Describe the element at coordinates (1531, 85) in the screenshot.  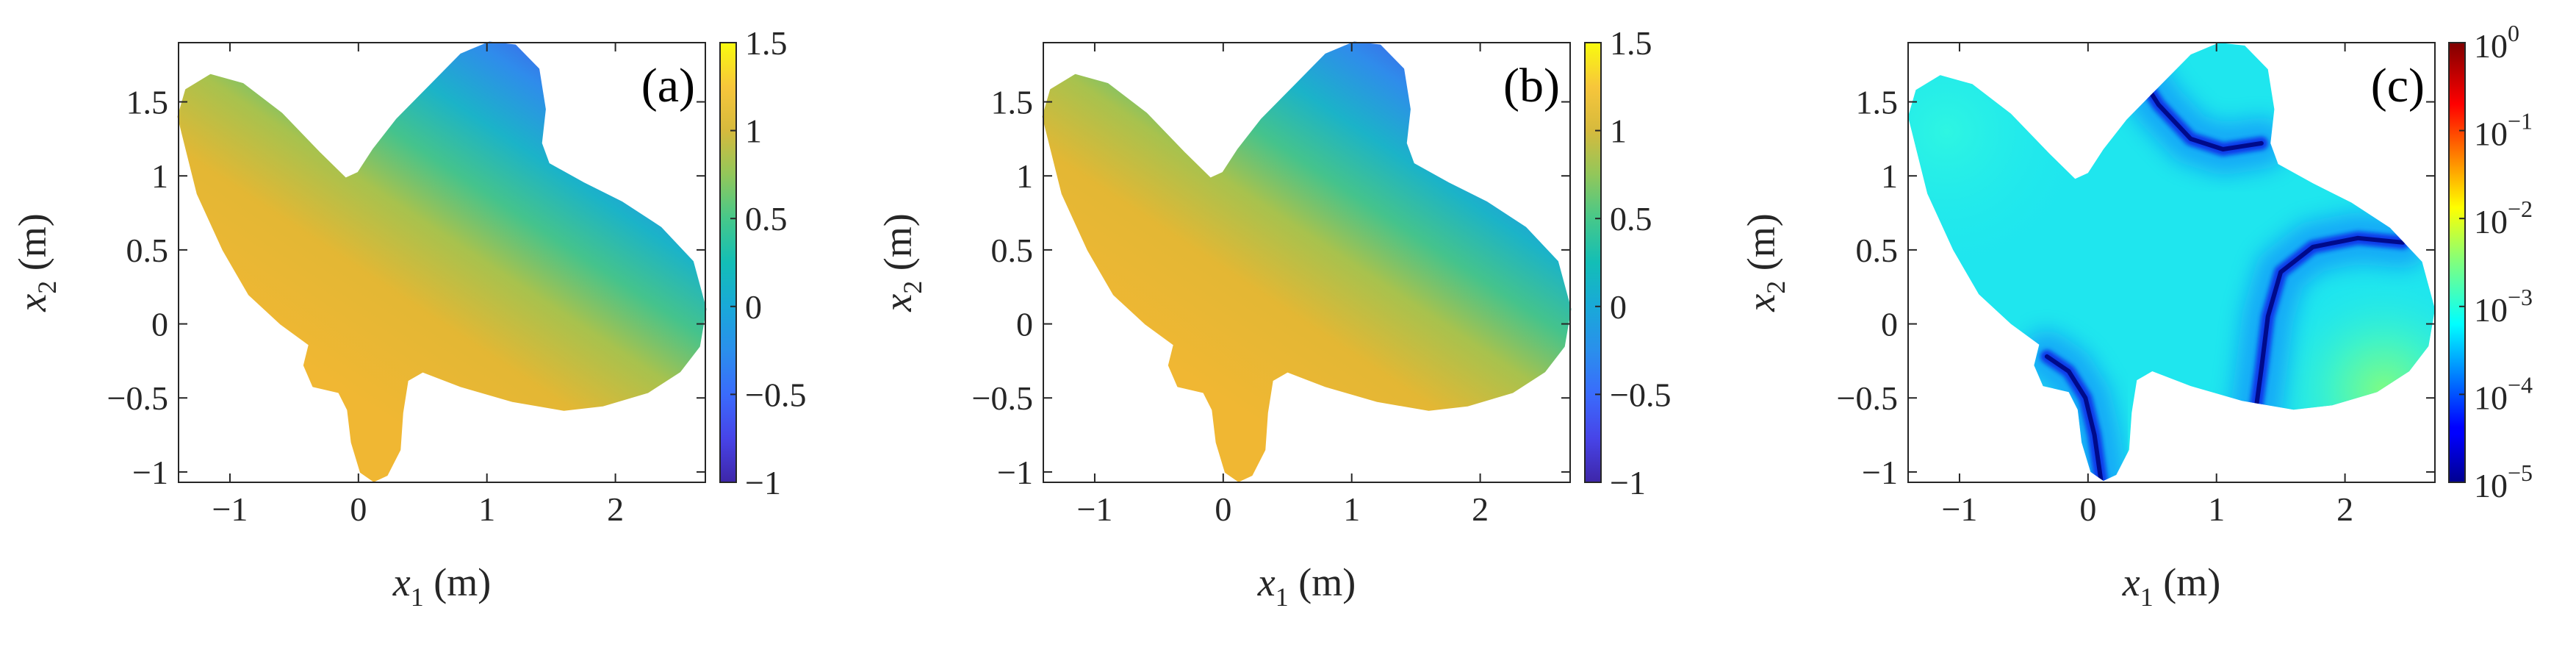
I see `panel-label: (b)` at that location.